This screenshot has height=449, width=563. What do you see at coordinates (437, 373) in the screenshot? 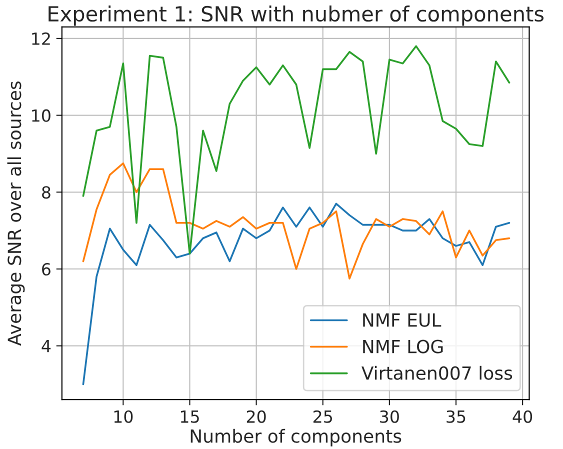
I see `legend-label: Virtanen007 loss` at bounding box center [437, 373].